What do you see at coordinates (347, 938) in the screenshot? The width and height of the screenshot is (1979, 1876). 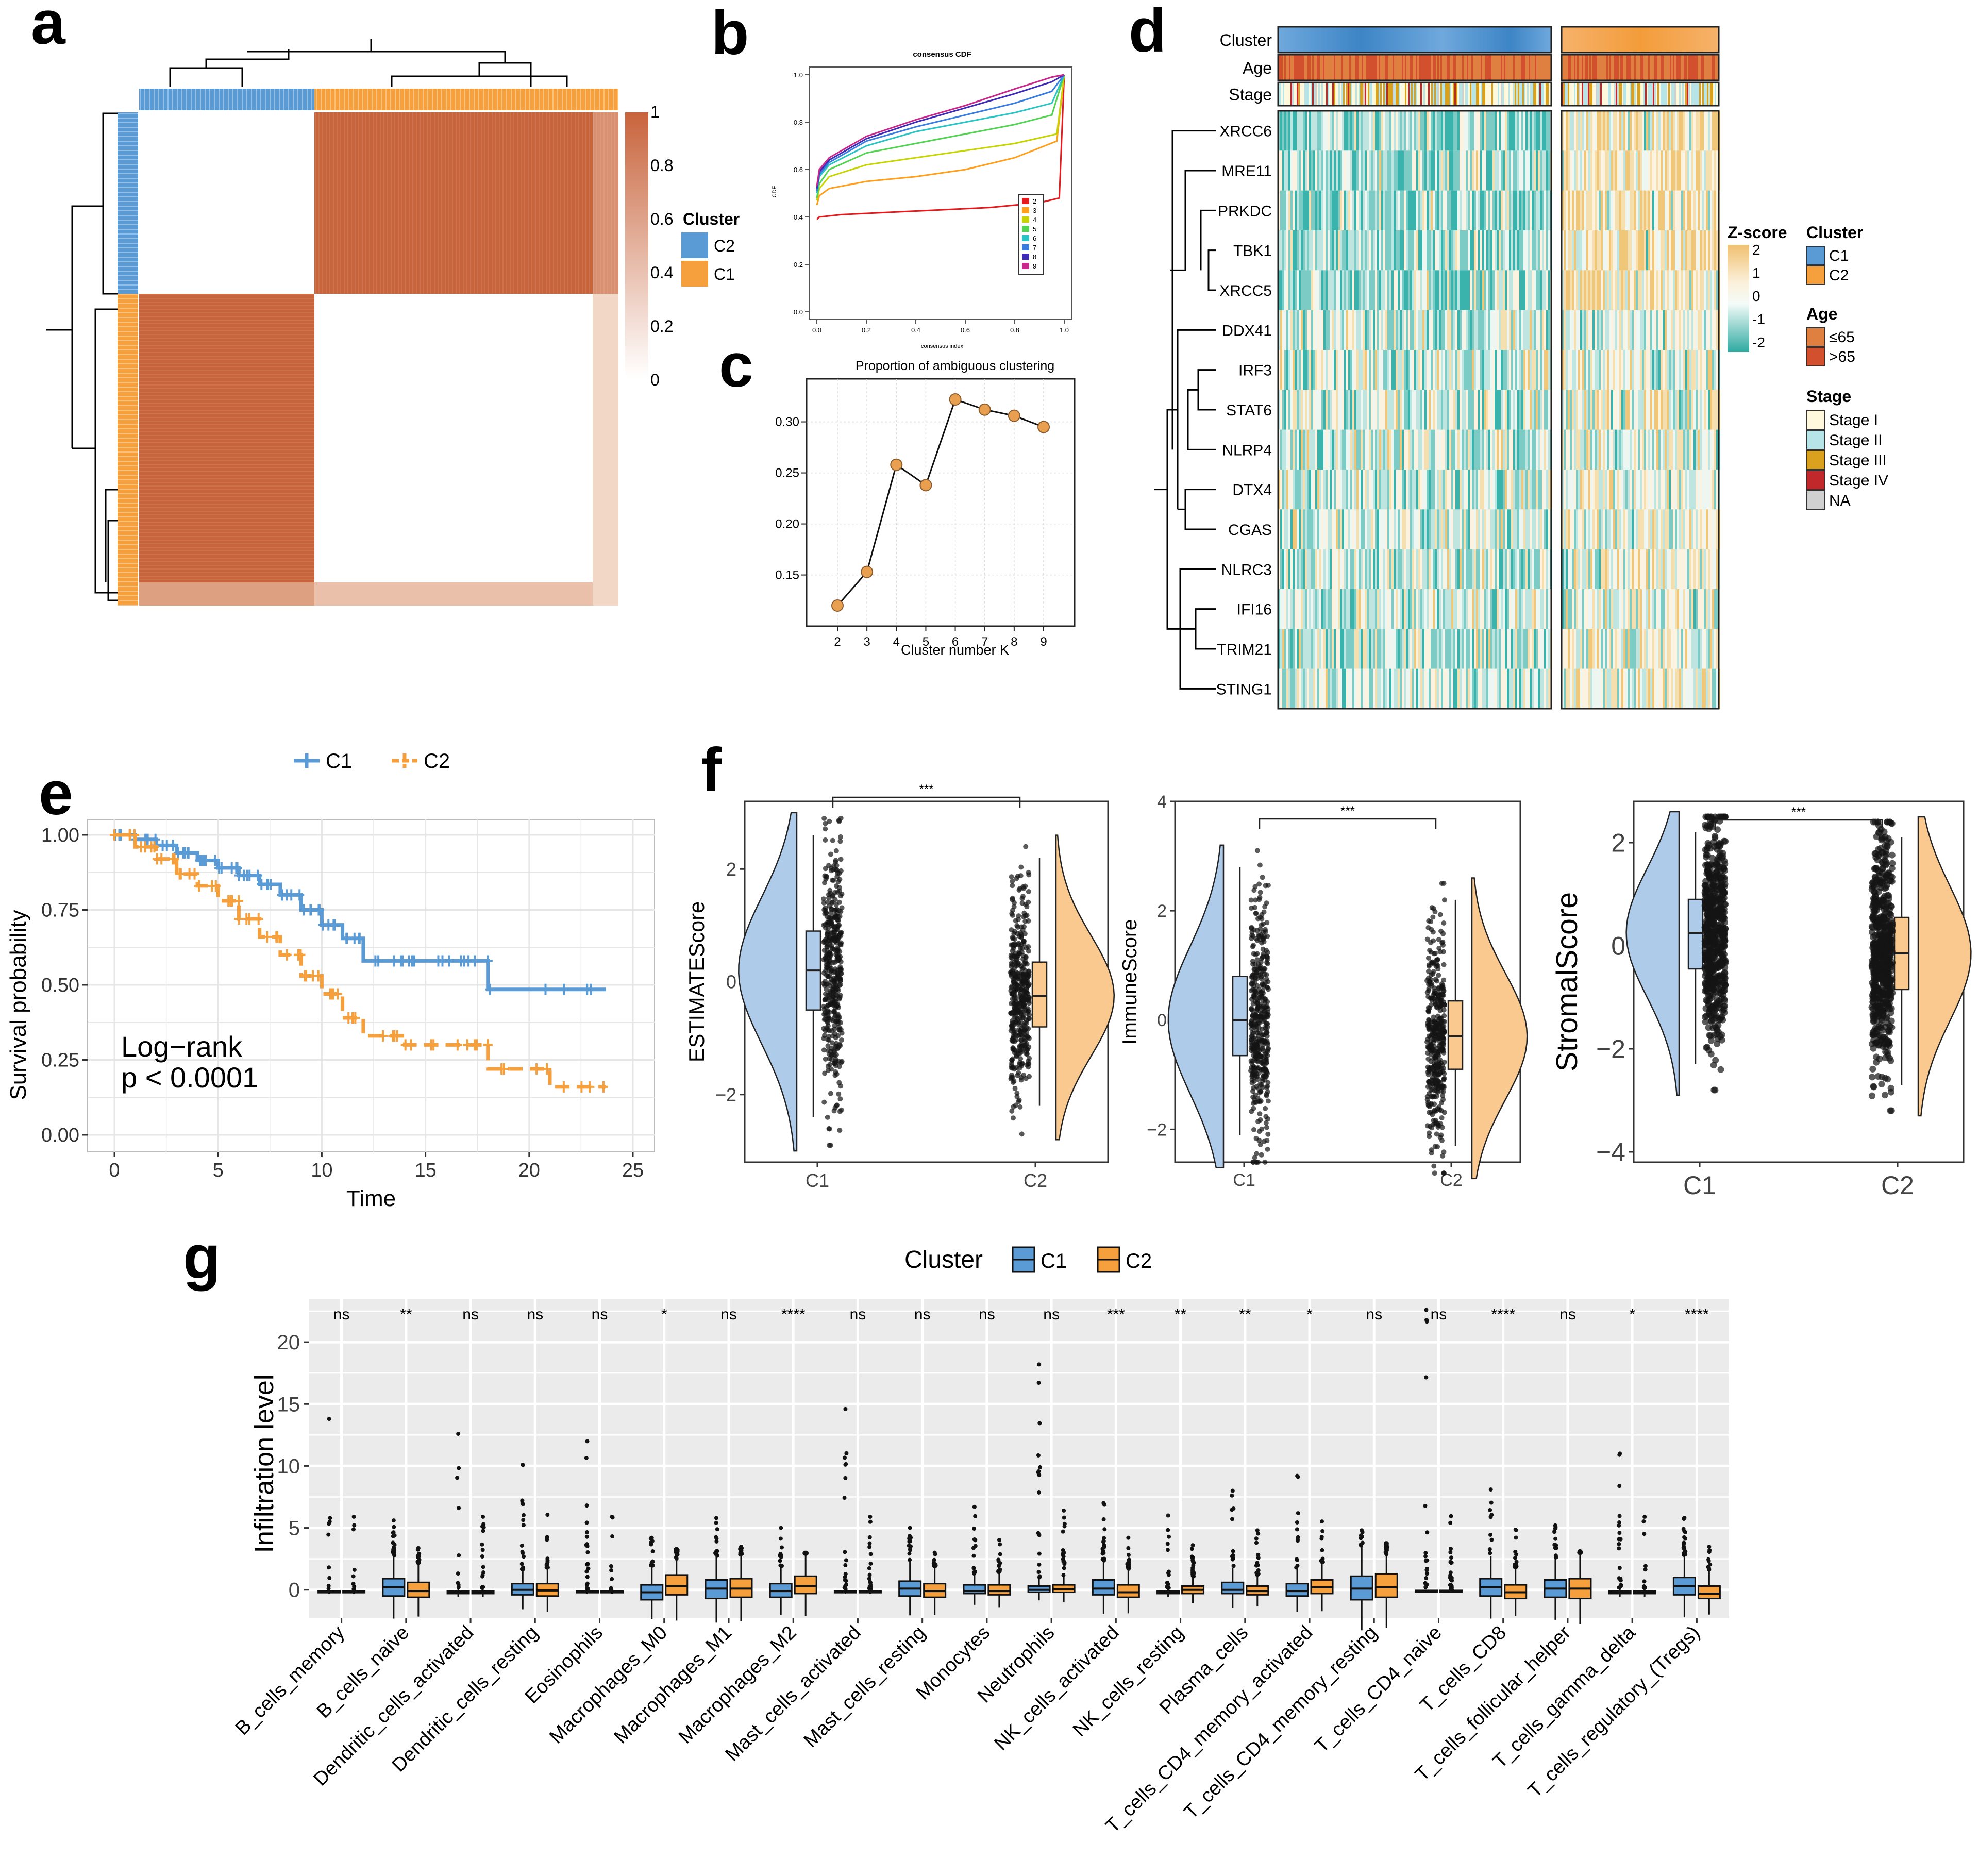 I see `km-censor-C1` at bounding box center [347, 938].